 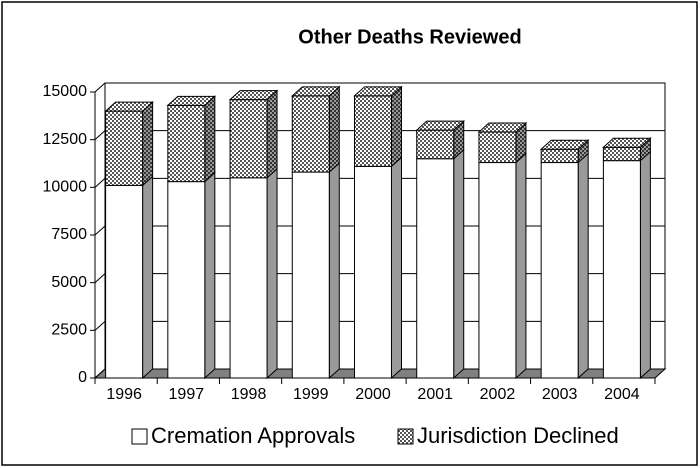 I want to click on x-tick-label: 2004, so click(x=622, y=394).